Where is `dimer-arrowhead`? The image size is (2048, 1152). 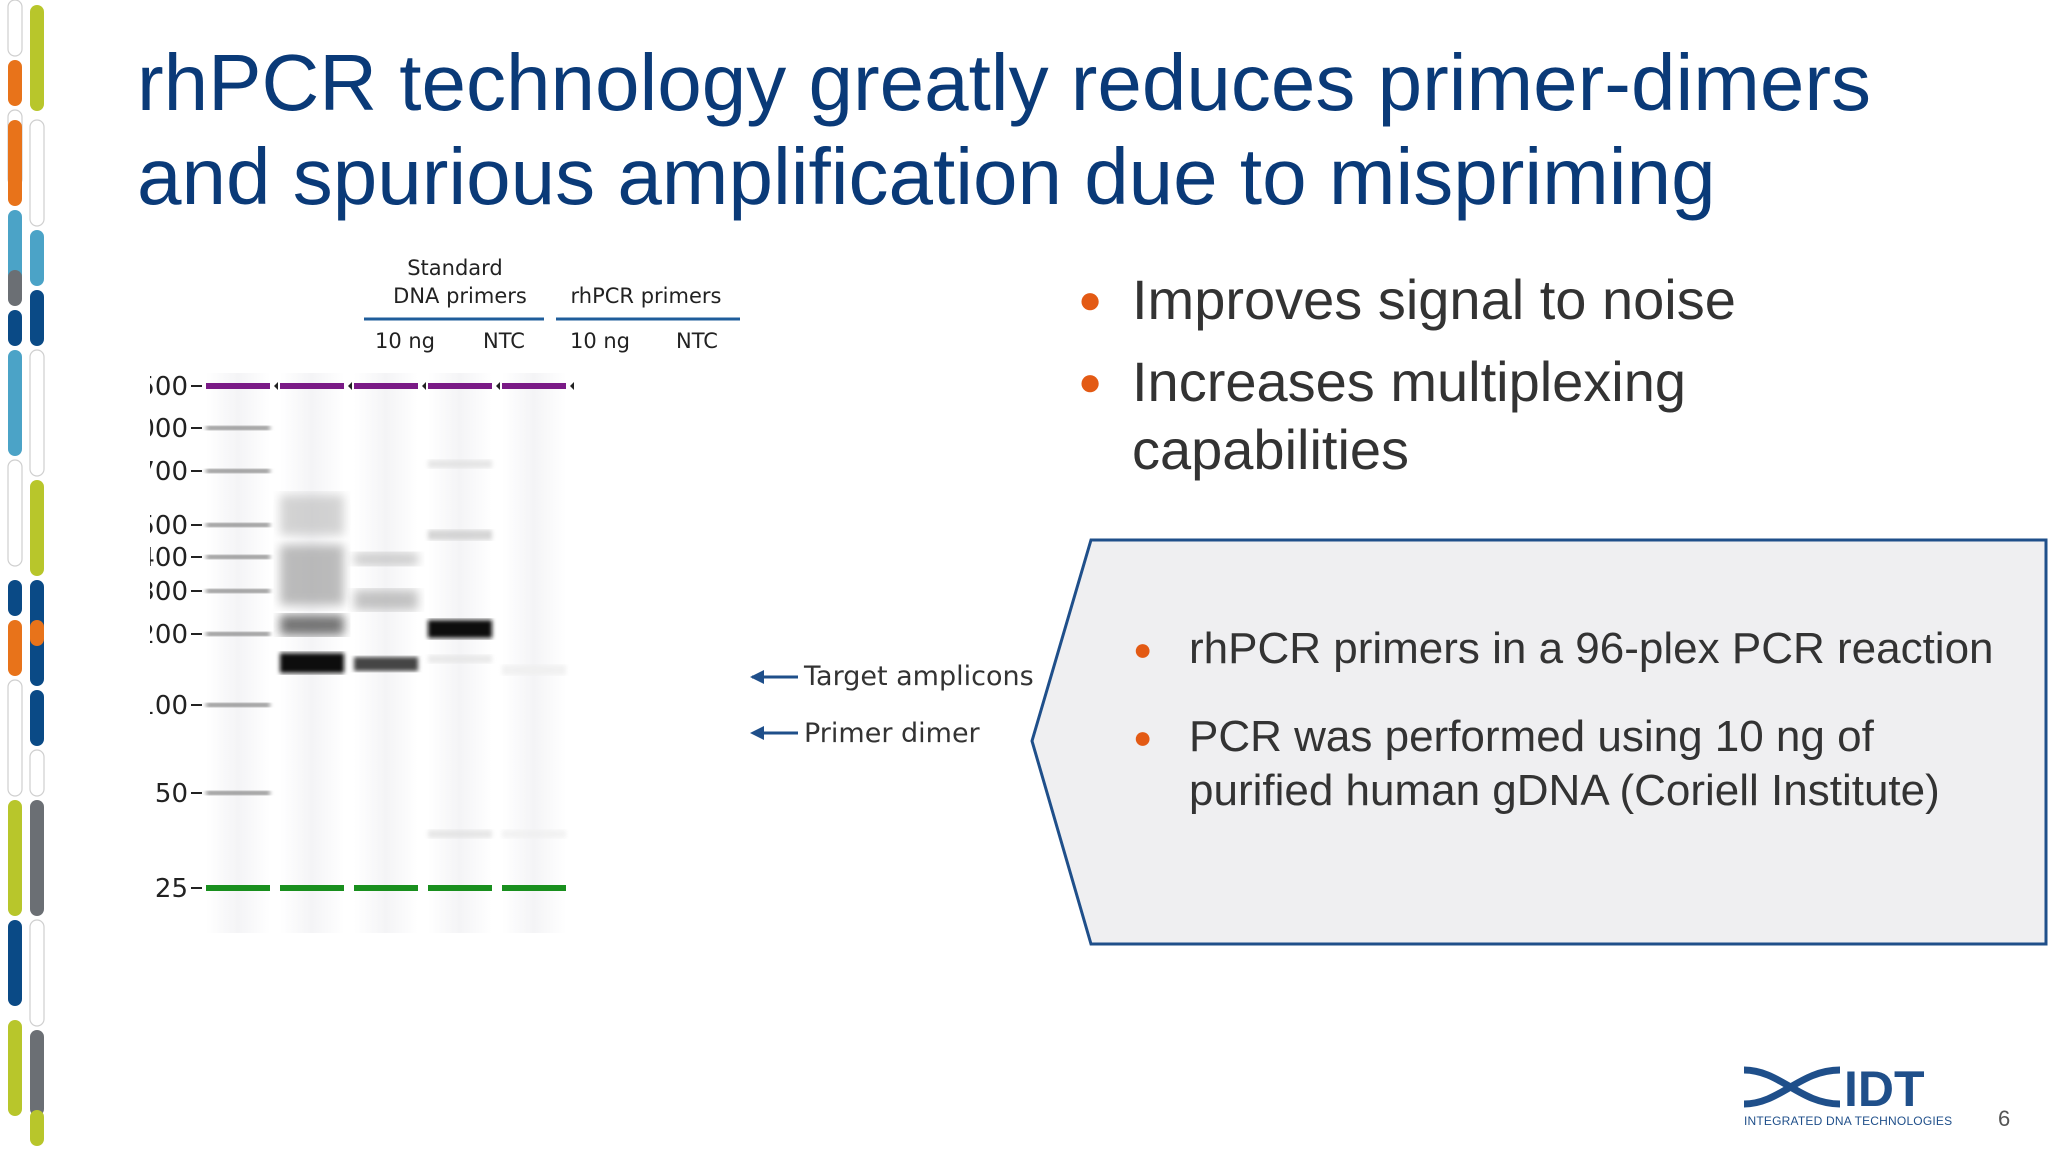 dimer-arrowhead is located at coordinates (757, 733).